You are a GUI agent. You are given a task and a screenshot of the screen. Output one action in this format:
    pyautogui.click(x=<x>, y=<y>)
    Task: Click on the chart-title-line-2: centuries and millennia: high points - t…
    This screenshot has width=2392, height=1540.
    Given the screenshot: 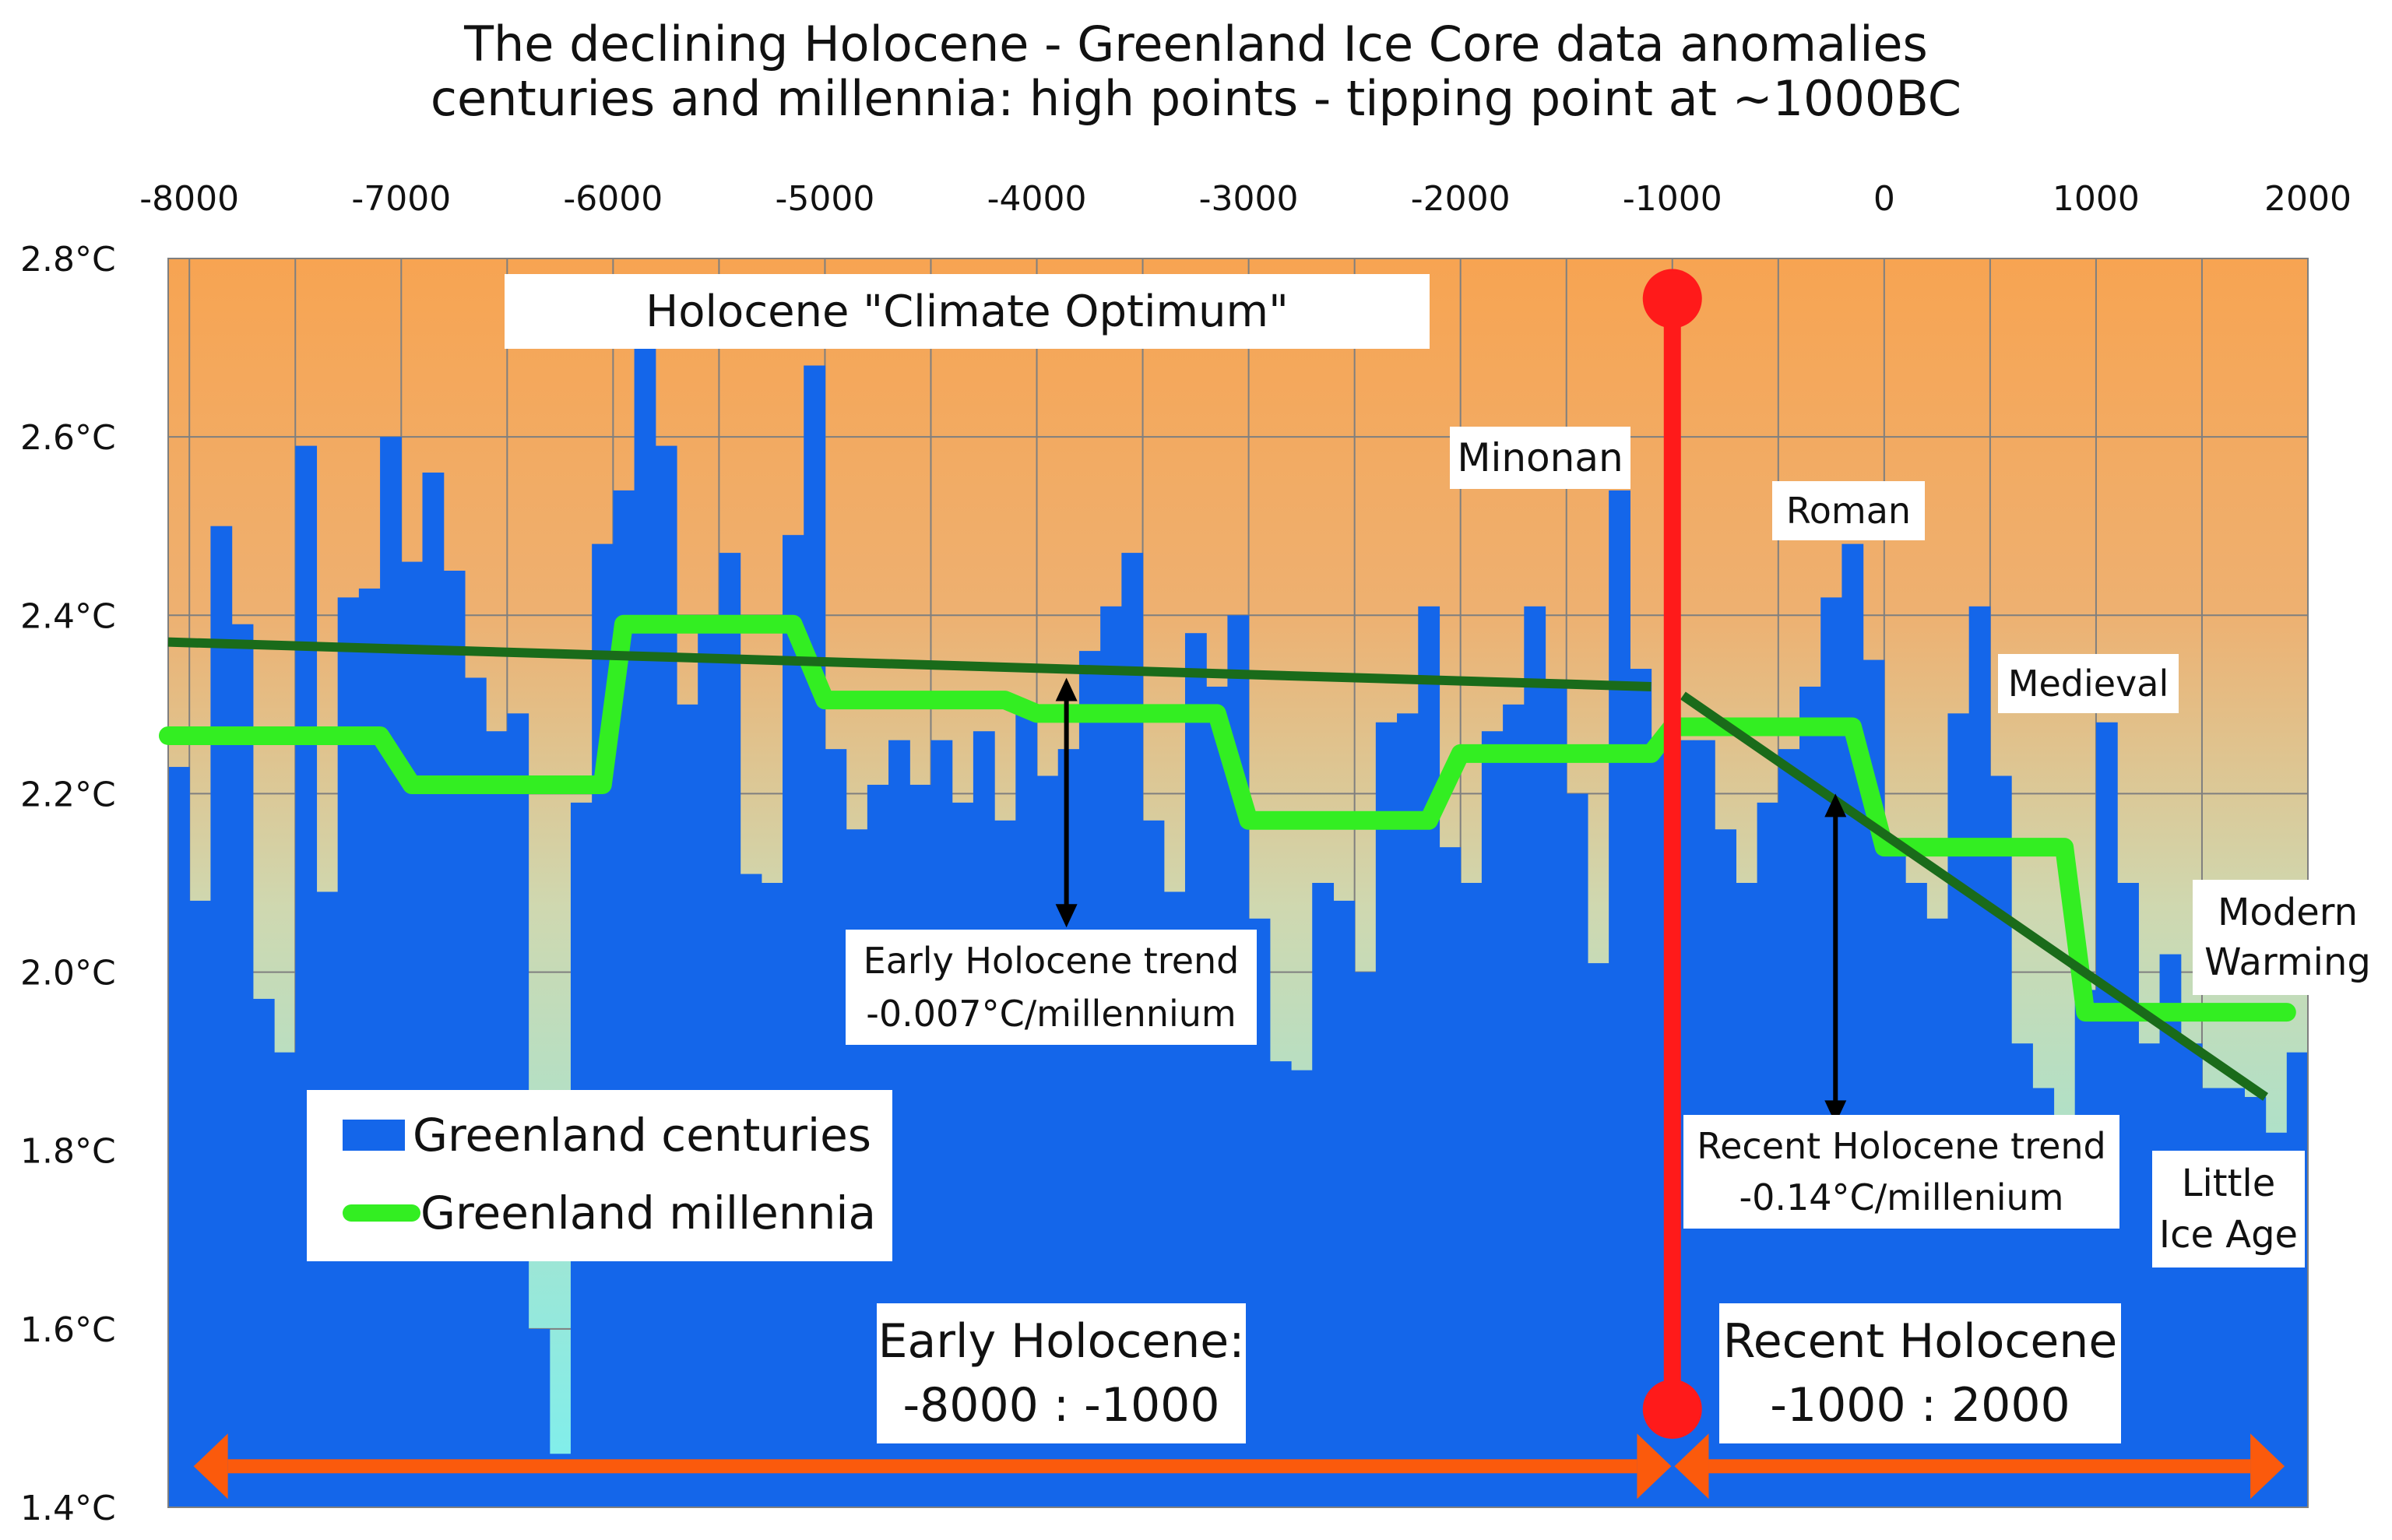 What is the action you would take?
    pyautogui.click(x=1196, y=98)
    